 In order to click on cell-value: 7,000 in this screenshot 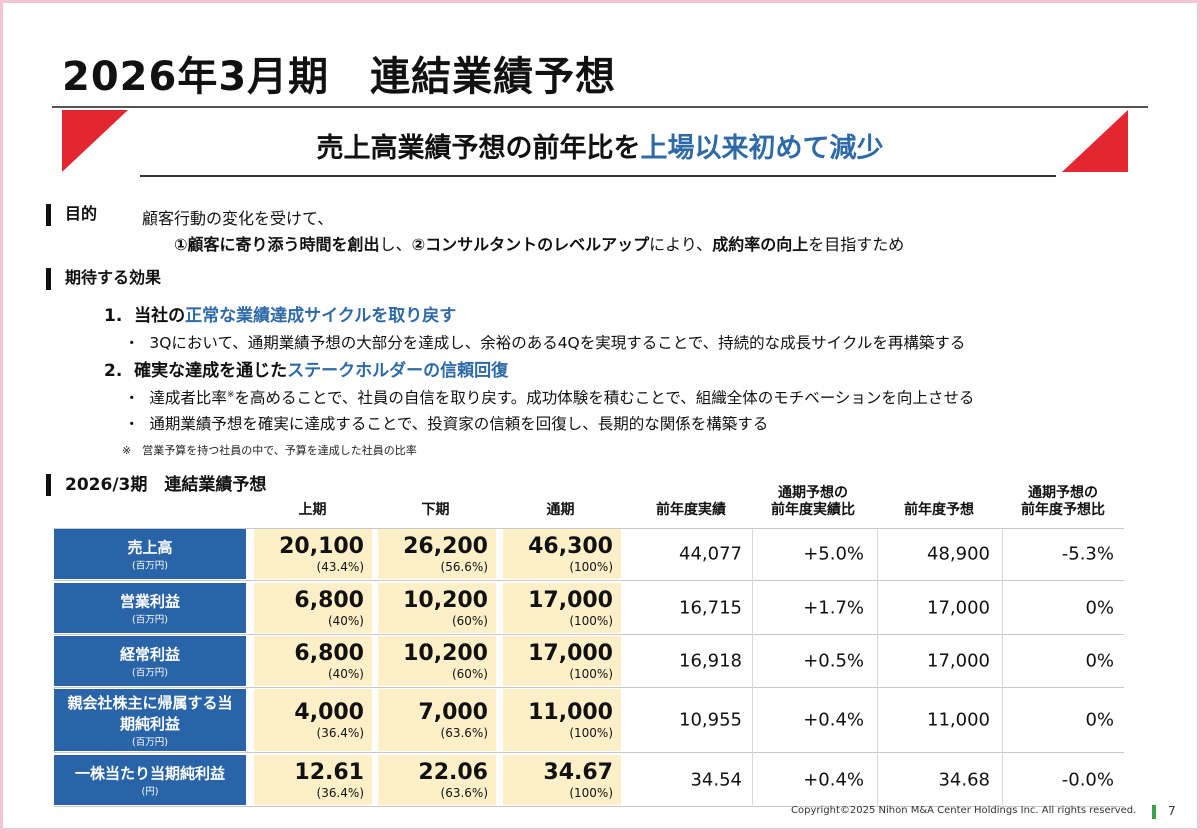, I will do `click(453, 712)`.